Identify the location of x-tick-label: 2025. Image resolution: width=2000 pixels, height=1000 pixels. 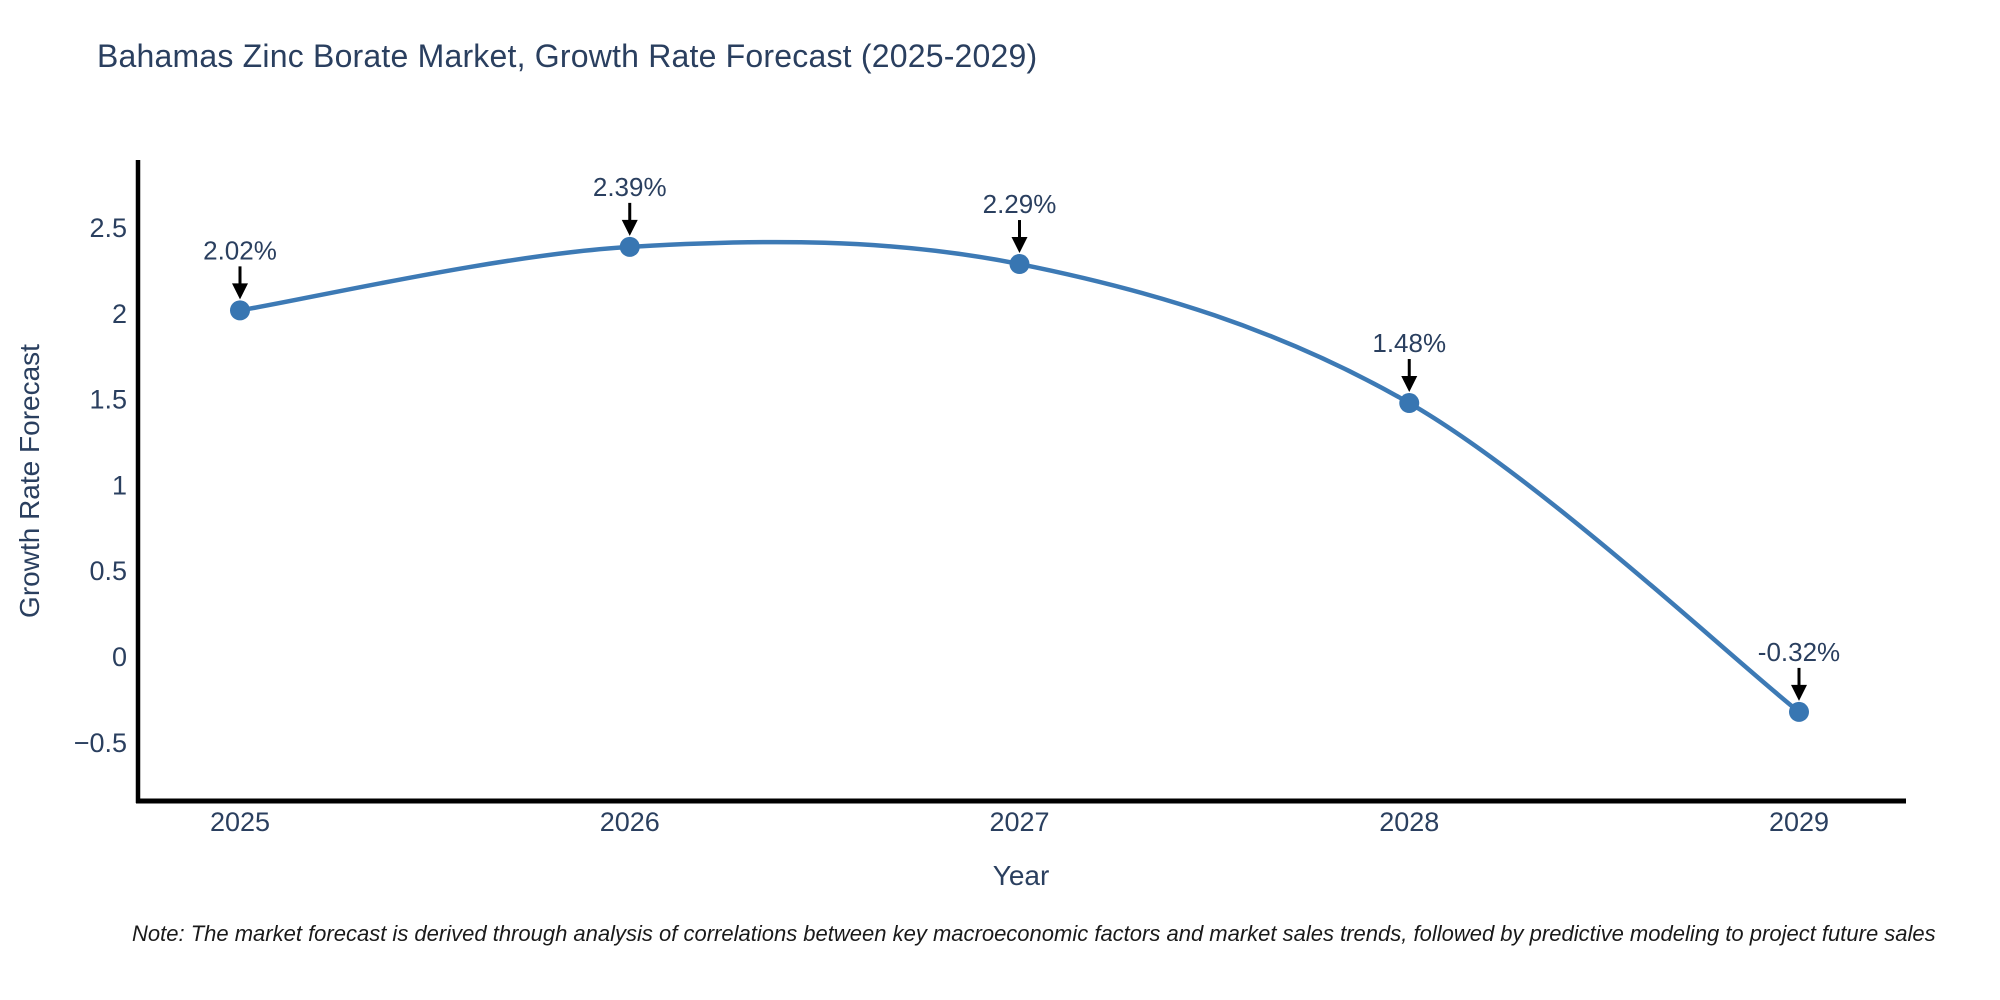
(240, 822).